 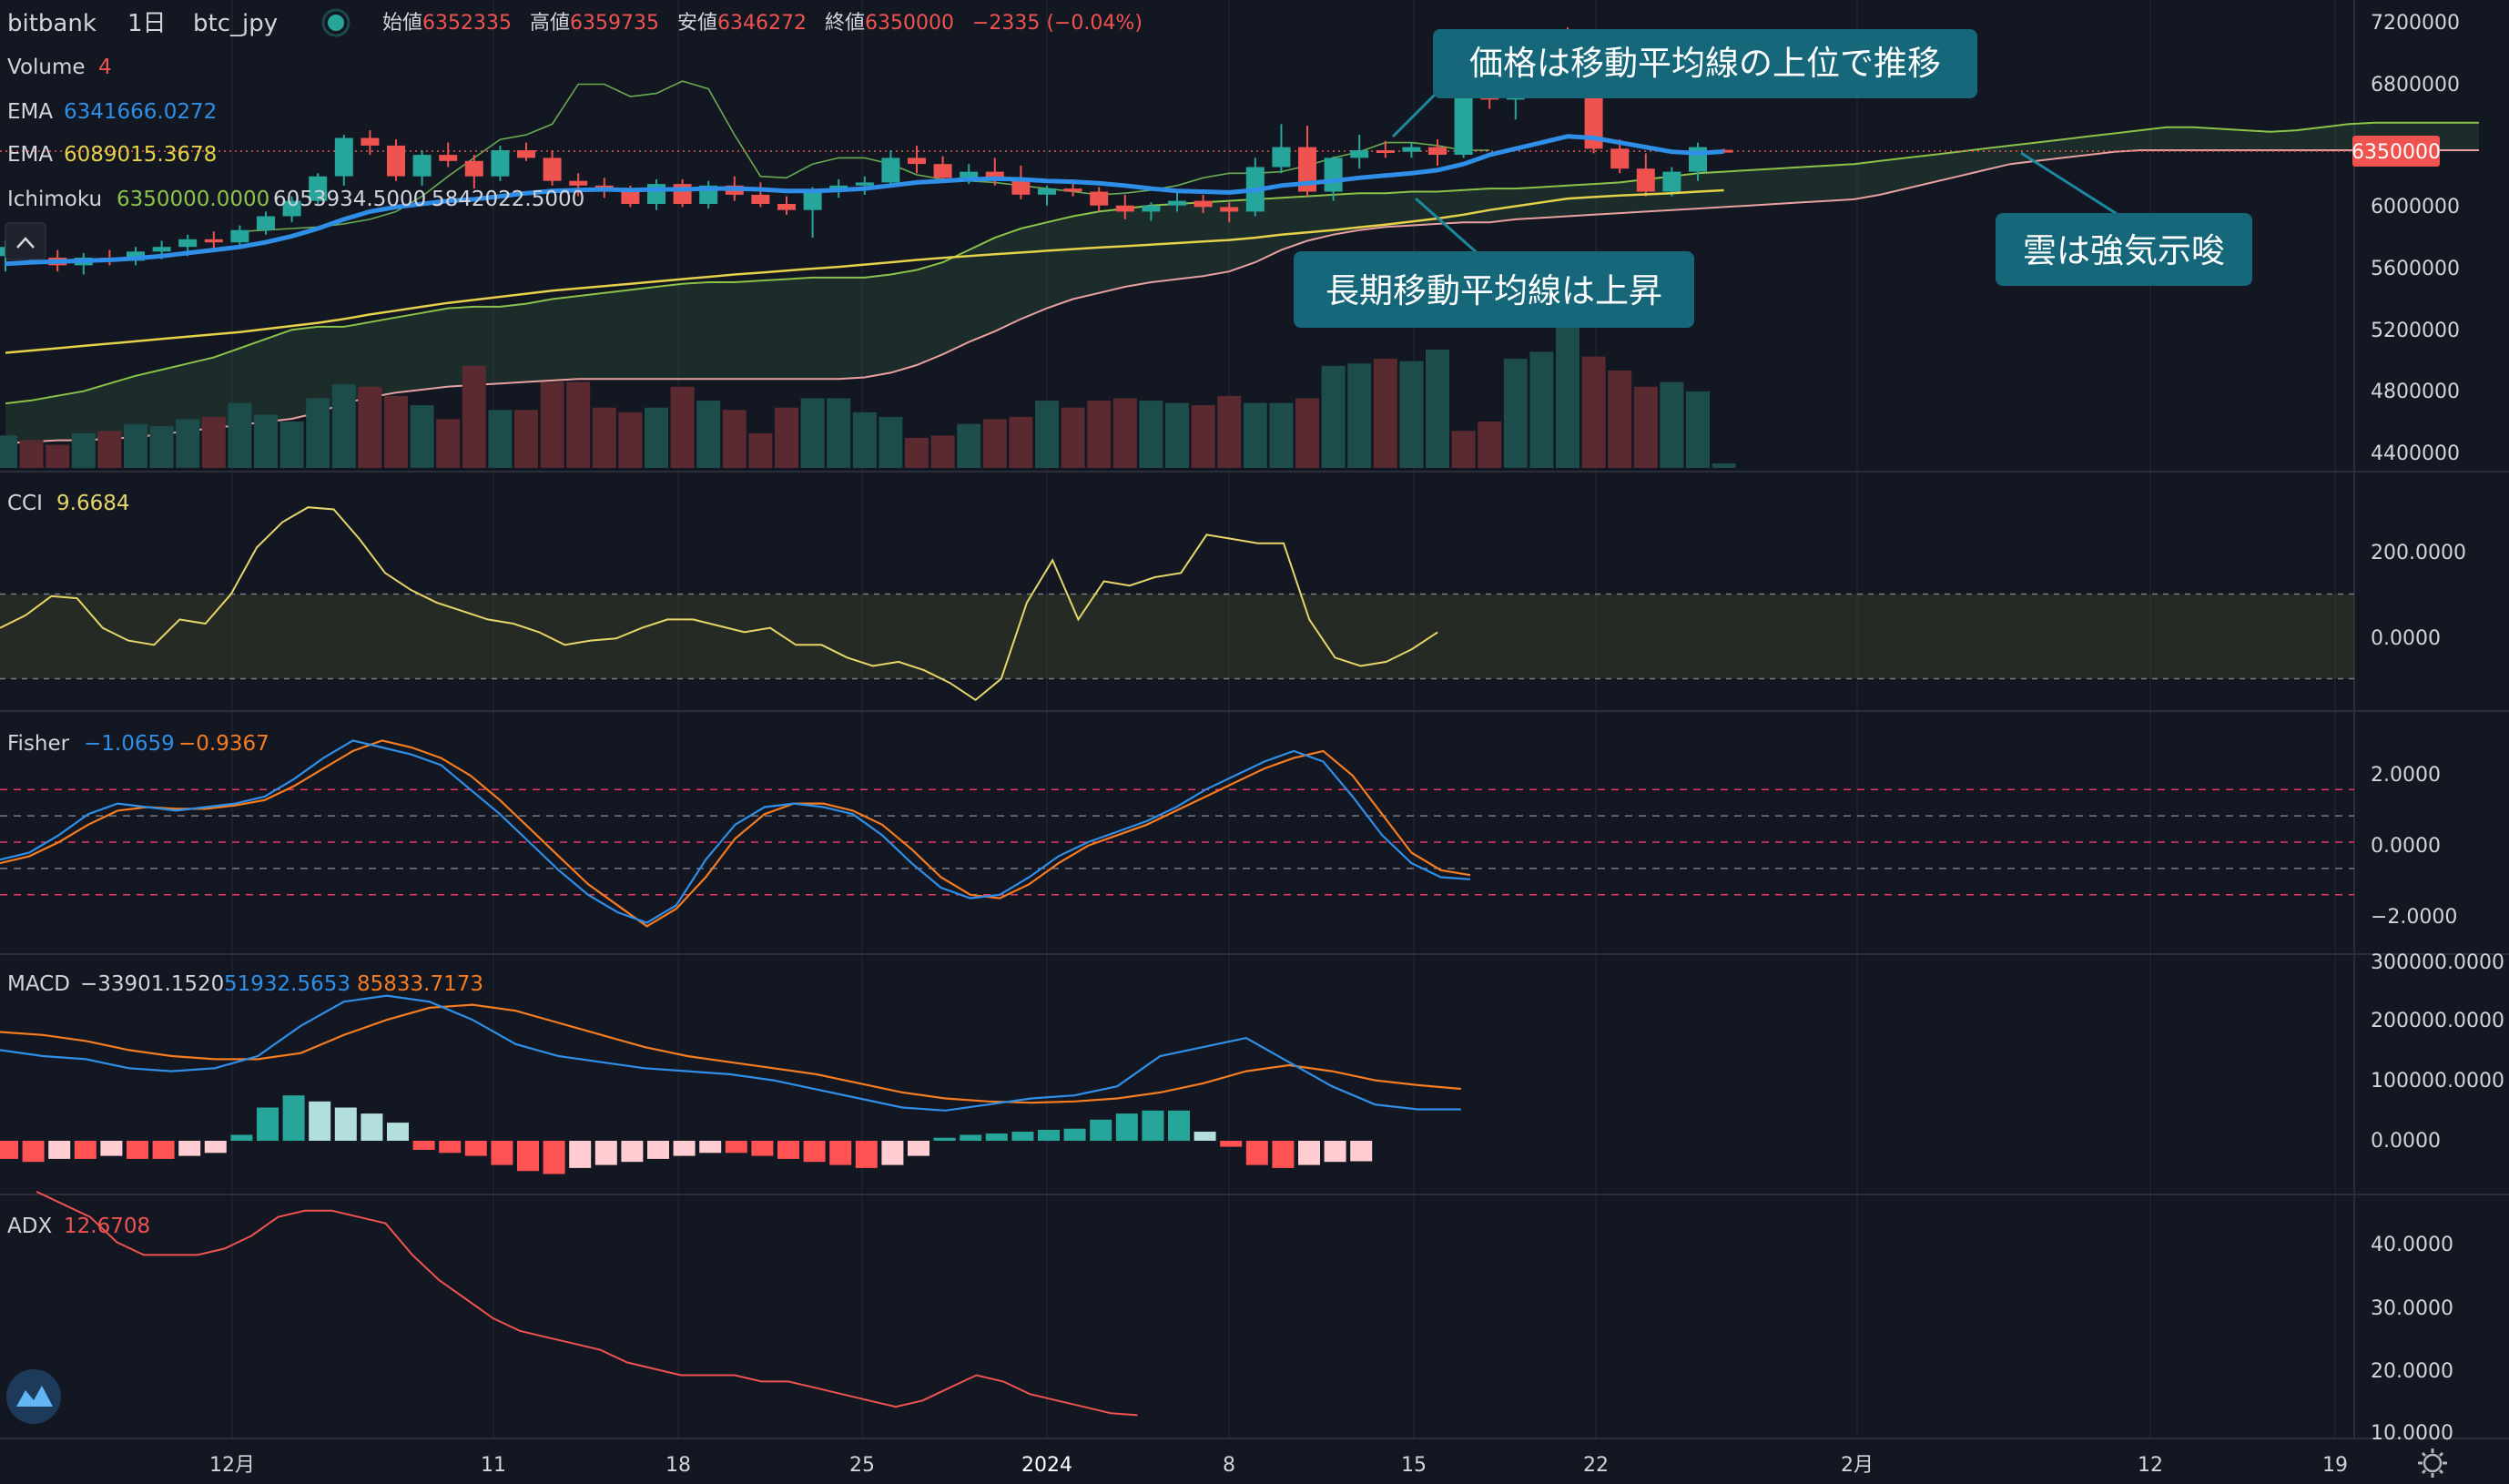 I want to click on fisher-tick-0: 2.0000, so click(x=2406, y=775).